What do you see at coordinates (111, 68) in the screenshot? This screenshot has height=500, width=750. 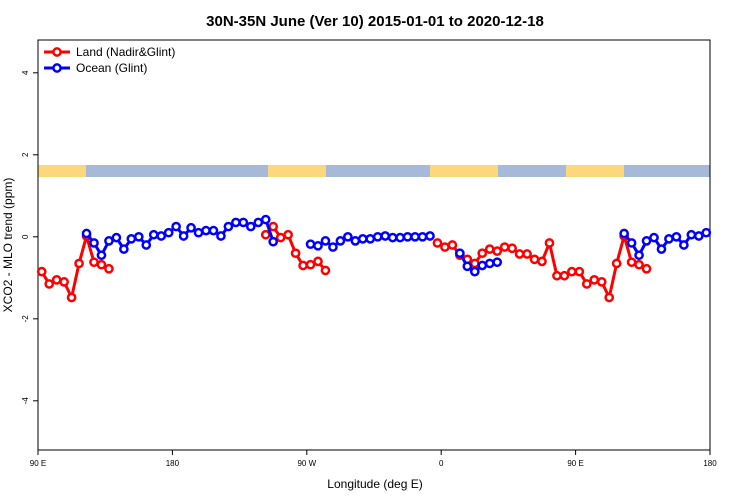 I see `legend-label: Ocean (Glint)` at bounding box center [111, 68].